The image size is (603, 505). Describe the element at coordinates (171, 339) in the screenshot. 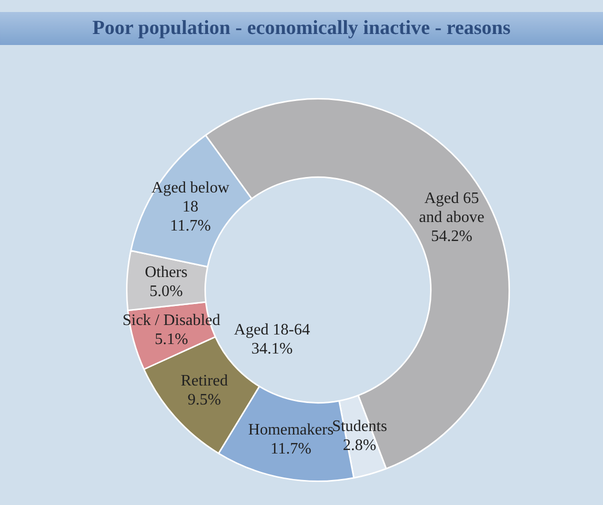

I see `data-label: 5.1%` at that location.